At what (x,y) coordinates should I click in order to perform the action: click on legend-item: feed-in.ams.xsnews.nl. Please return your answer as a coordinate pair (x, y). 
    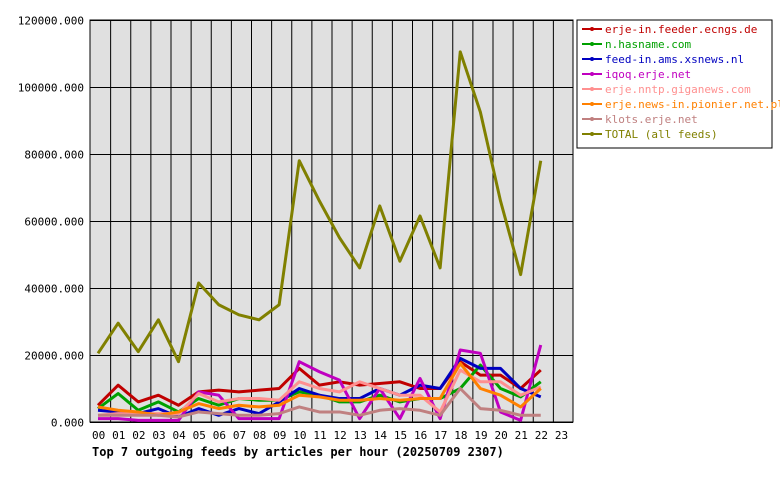
    Looking at the image, I should click on (663, 59).